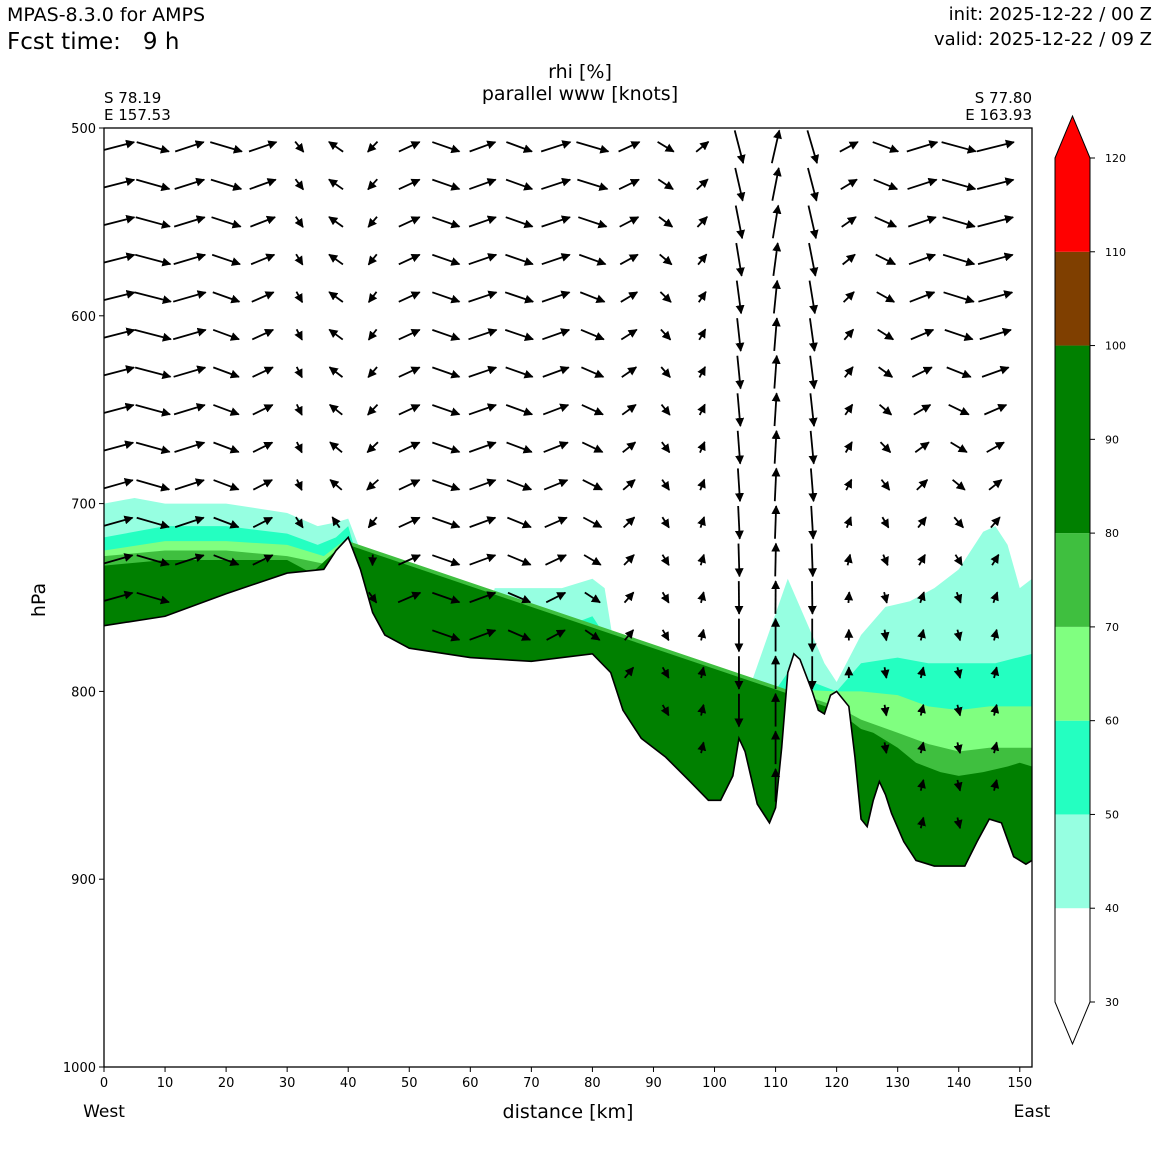 This screenshot has height=1160, width=1160. What do you see at coordinates (1112, 1002) in the screenshot?
I see `colorbar-tick-label: 30` at bounding box center [1112, 1002].